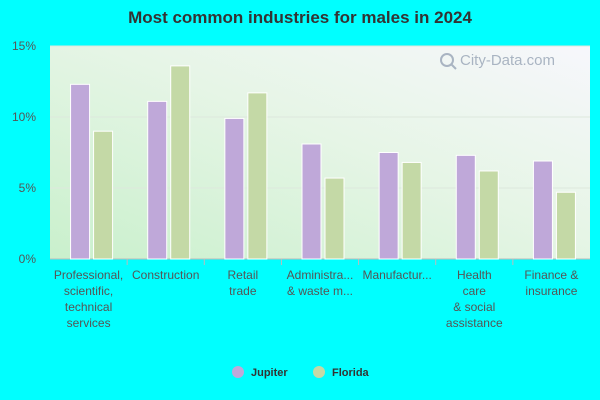 The width and height of the screenshot is (600, 400). Describe the element at coordinates (88, 291) in the screenshot. I see `category-label: scientific,` at that location.